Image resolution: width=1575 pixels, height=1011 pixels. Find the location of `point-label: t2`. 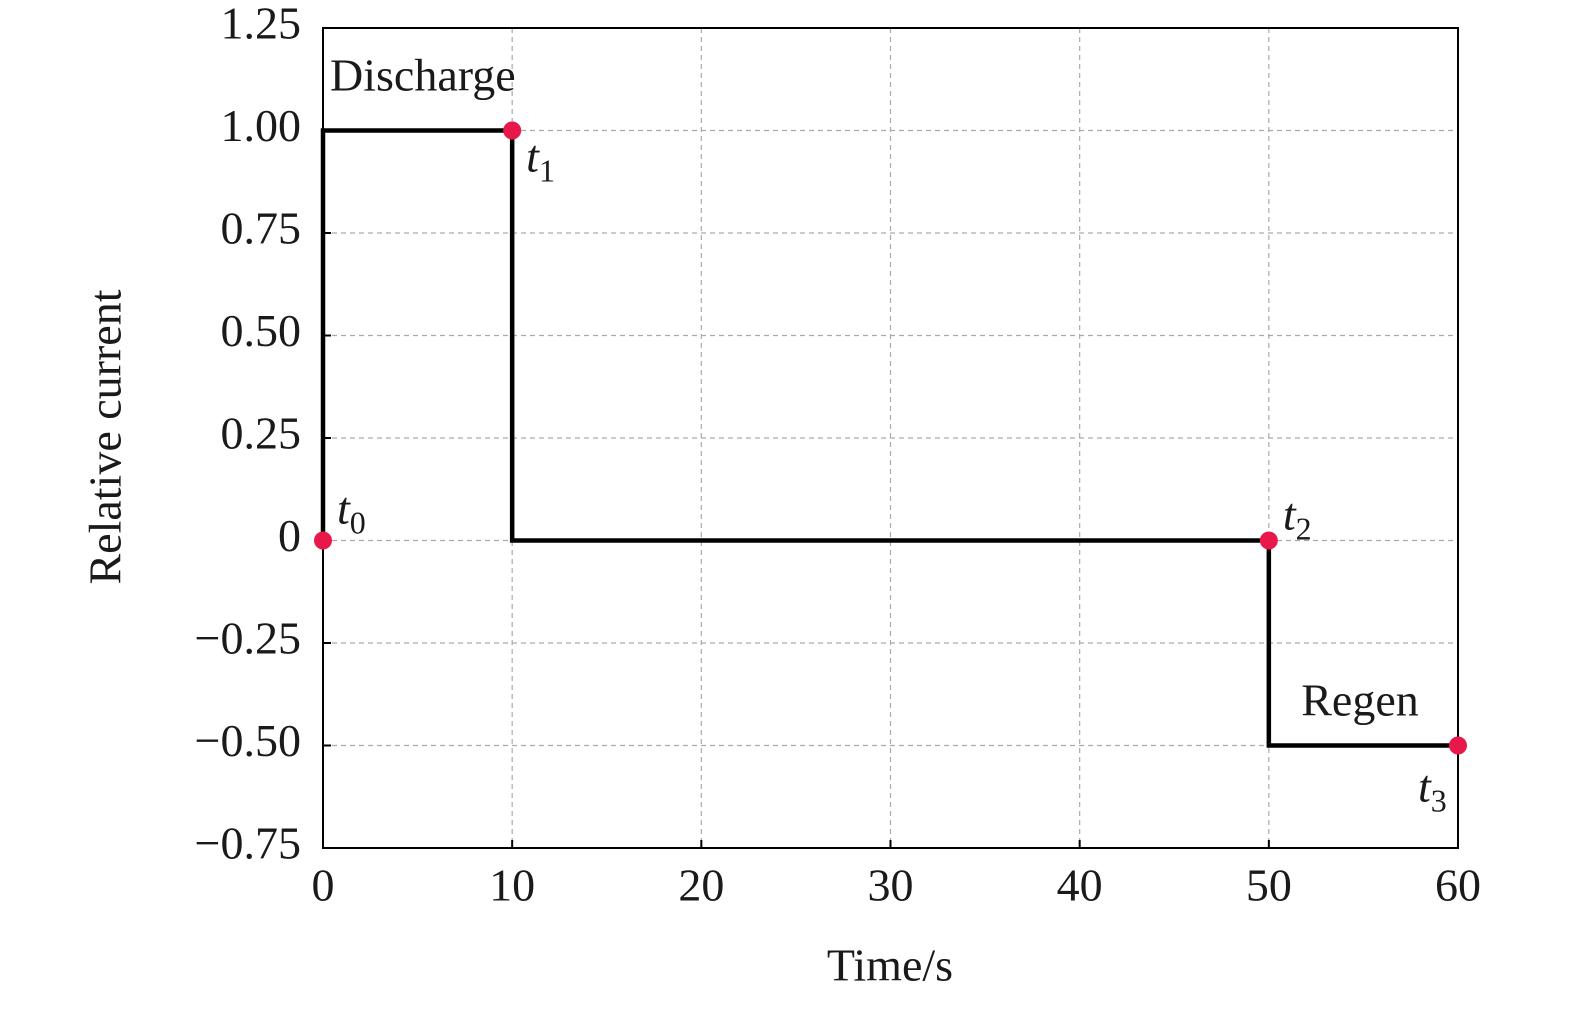

point-label: t2 is located at coordinates (1297, 517).